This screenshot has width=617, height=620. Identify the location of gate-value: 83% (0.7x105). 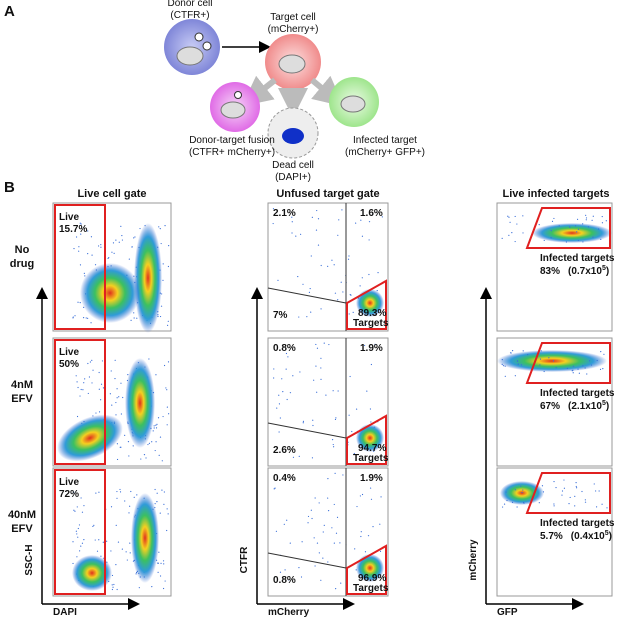
(574, 271).